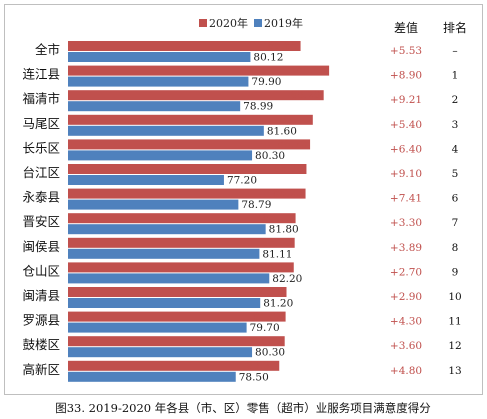 This screenshot has height=419, width=487. I want to click on data-label-2019: 79.90, so click(266, 82).